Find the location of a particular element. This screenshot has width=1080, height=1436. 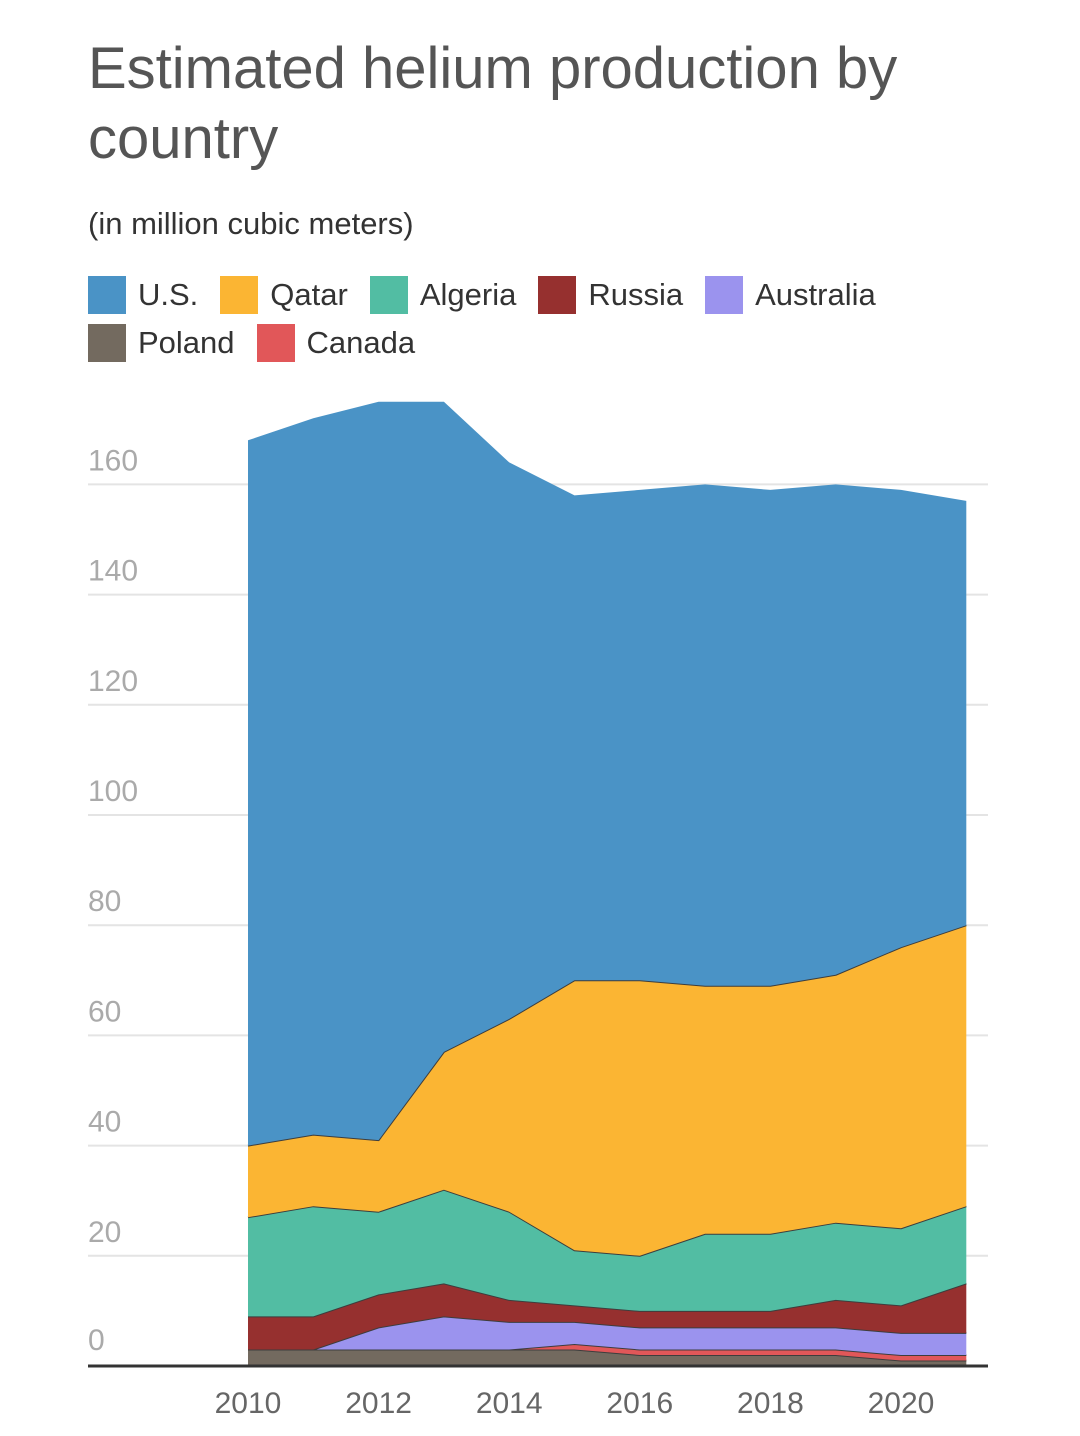

legend-label-qatar: Qatar is located at coordinates (309, 294).